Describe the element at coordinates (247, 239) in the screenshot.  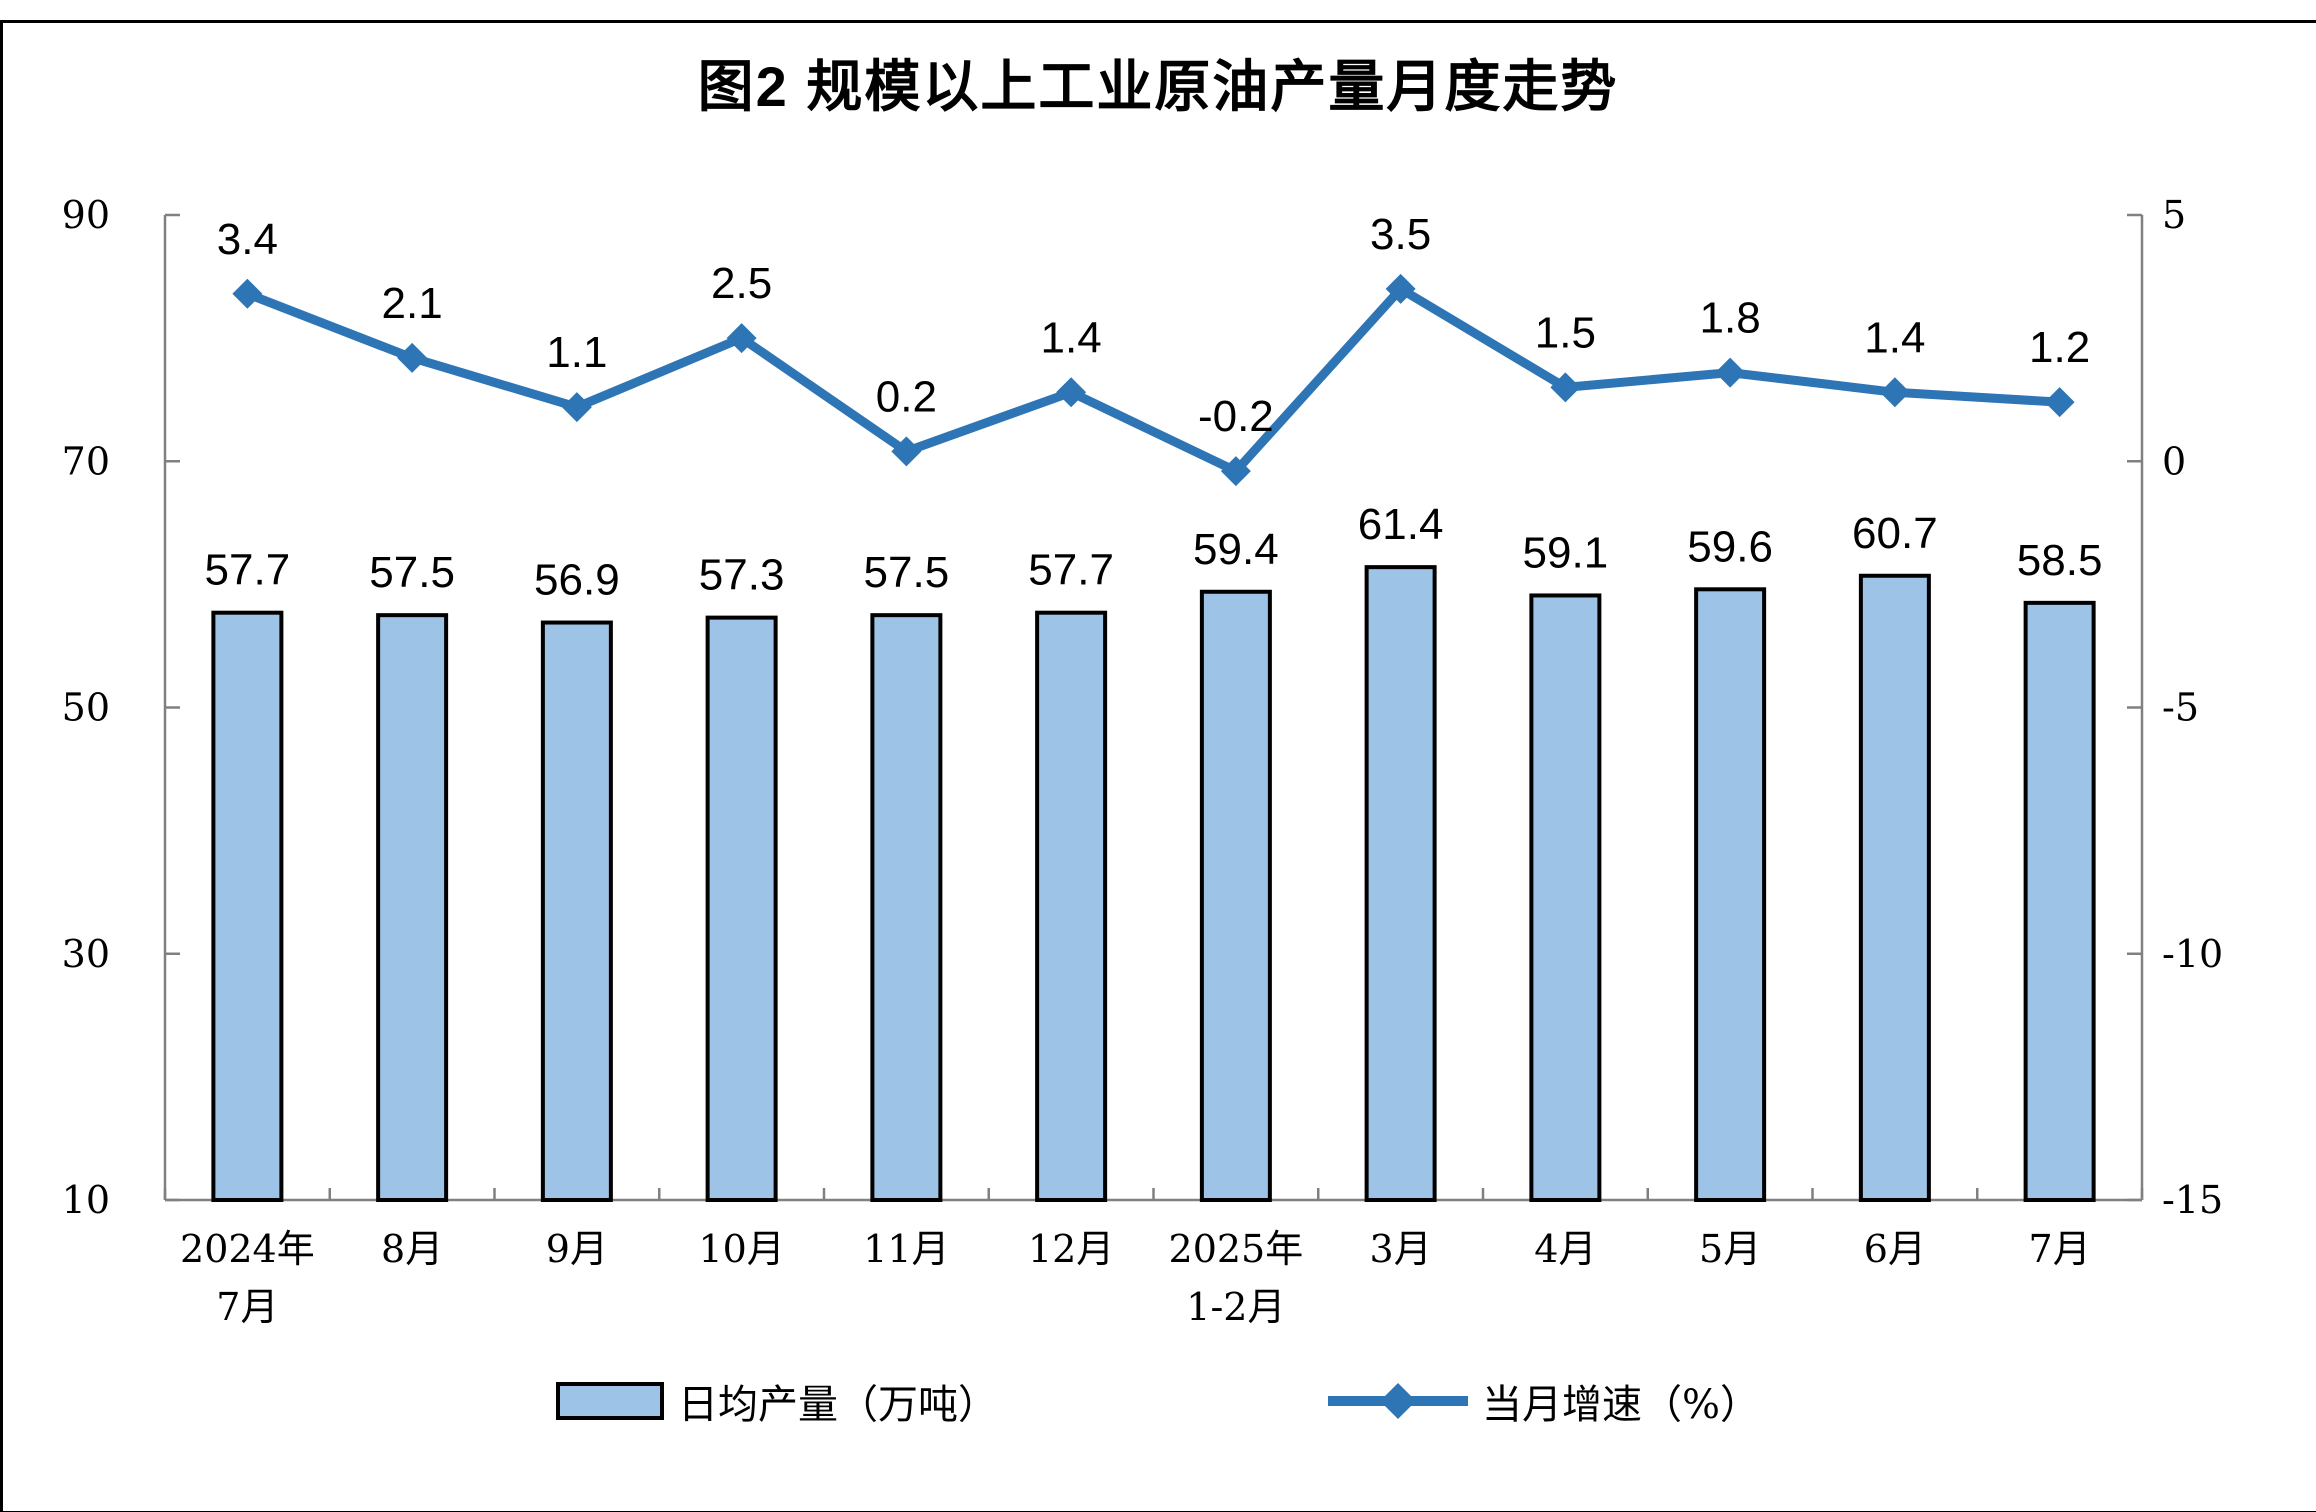
I see `line-value-label: 3.4` at that location.